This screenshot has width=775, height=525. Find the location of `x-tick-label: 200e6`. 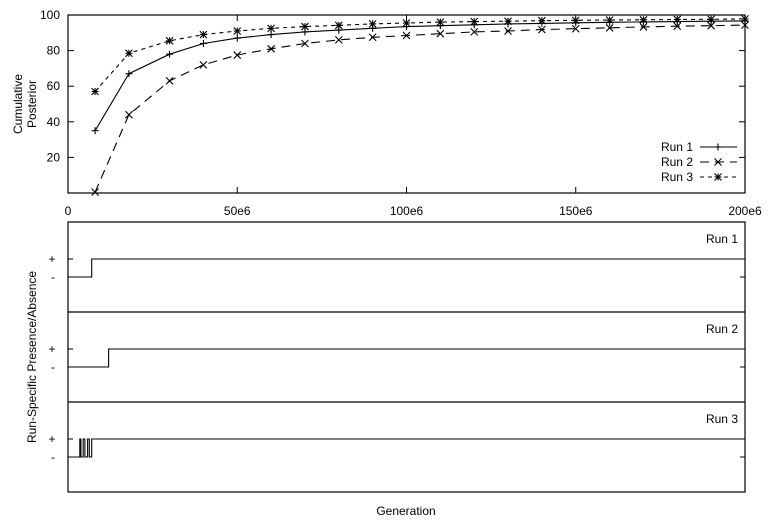

x-tick-label: 200e6 is located at coordinates (745, 211).